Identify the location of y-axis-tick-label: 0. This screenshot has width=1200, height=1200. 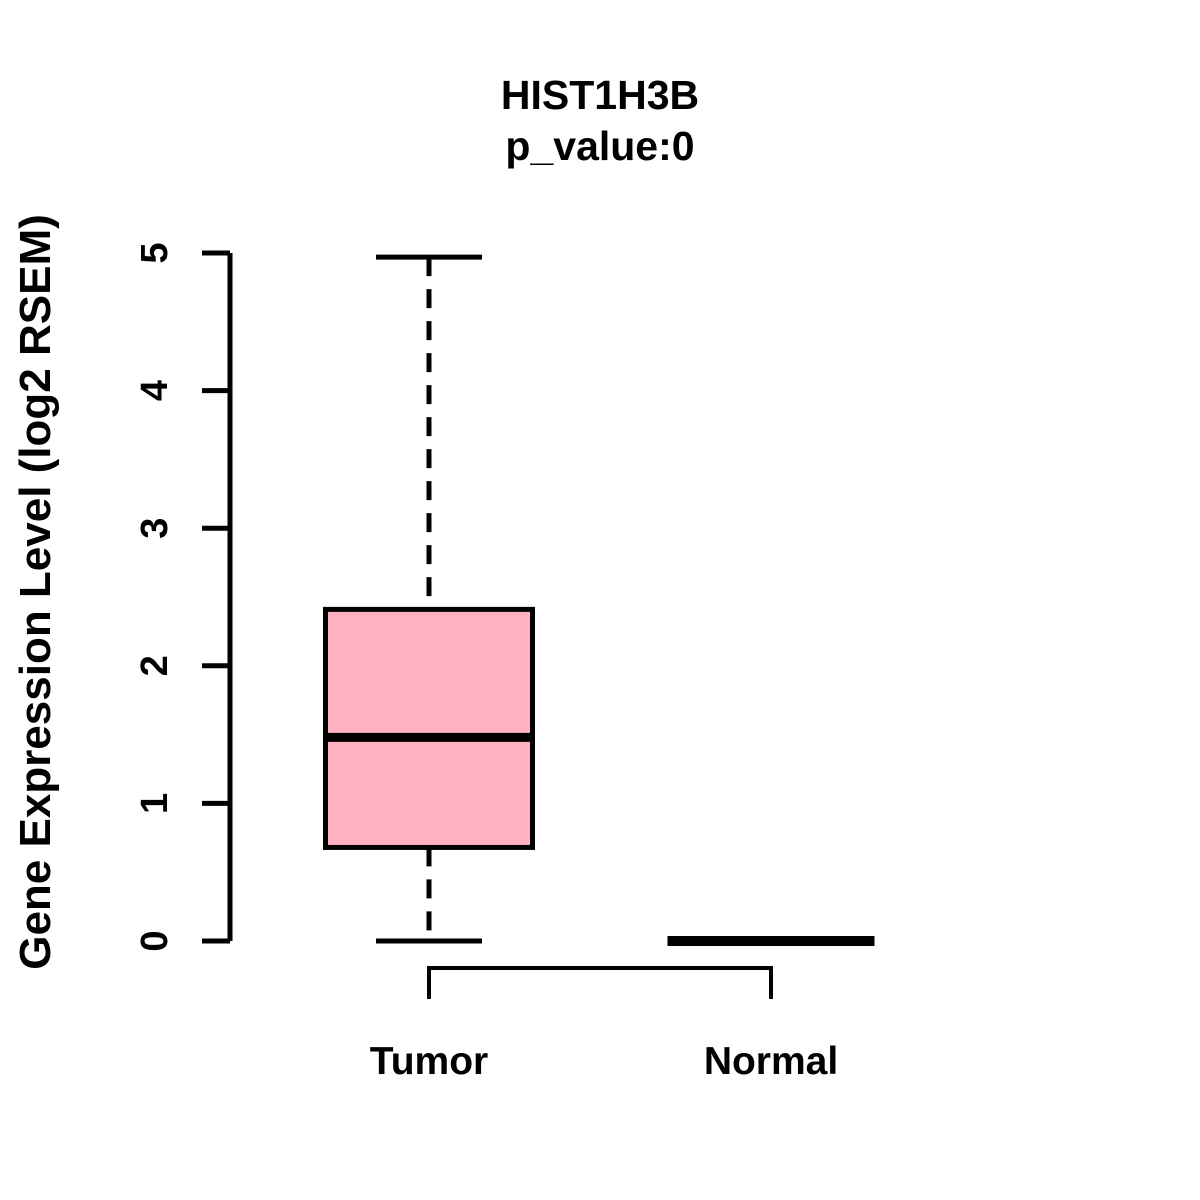
(155, 940).